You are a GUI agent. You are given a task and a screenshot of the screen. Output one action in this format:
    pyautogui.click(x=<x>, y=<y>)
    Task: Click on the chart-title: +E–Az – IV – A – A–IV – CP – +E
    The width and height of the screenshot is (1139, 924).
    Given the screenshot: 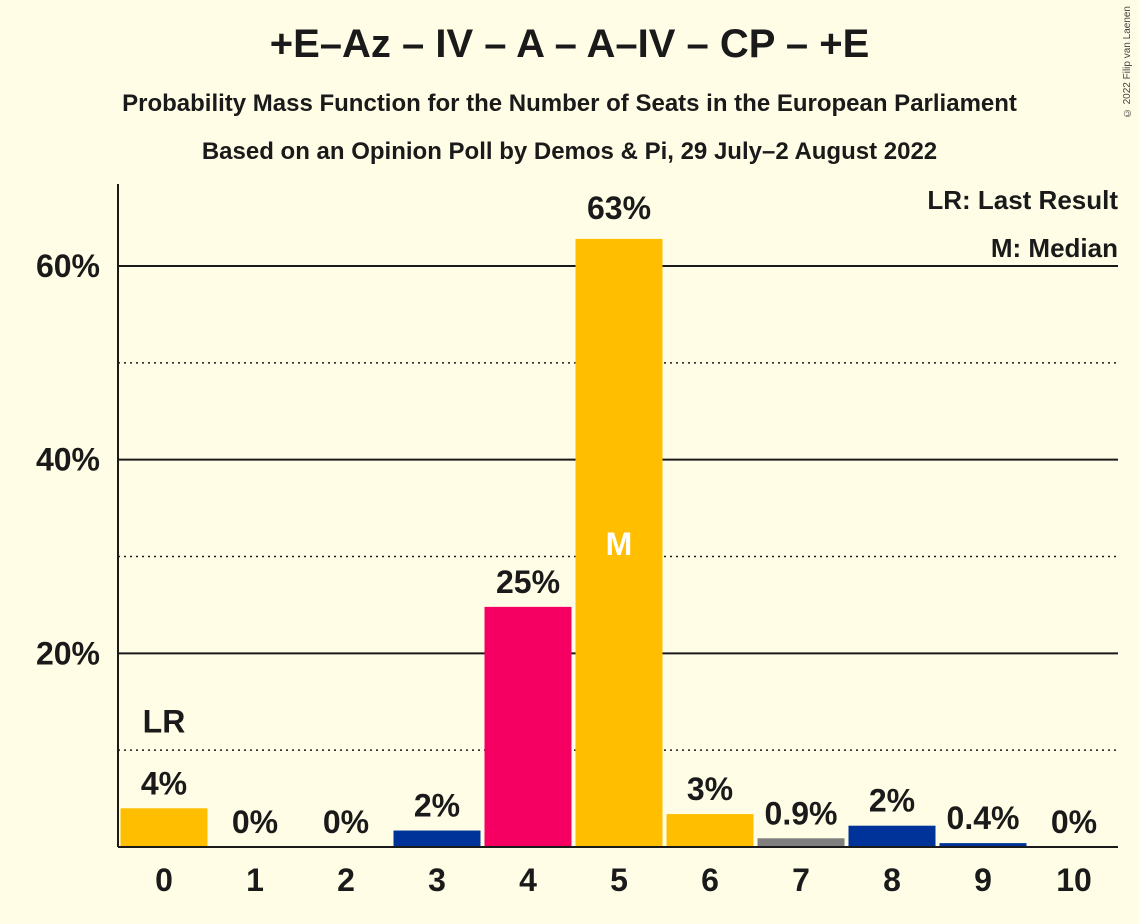 What is the action you would take?
    pyautogui.click(x=569, y=44)
    